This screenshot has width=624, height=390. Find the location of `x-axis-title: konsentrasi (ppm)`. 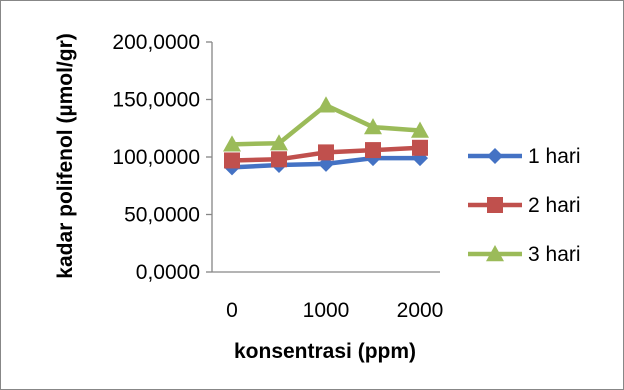

x-axis-title: konsentrasi (ppm) is located at coordinates (325, 351).